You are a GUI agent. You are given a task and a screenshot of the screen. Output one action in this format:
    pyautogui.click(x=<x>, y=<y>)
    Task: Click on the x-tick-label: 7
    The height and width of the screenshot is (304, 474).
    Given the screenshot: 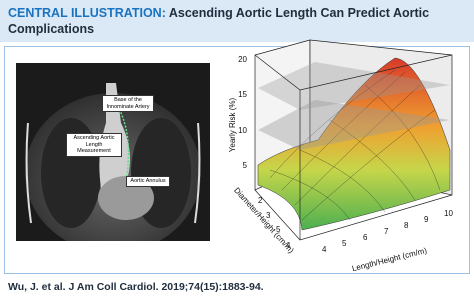 What is the action you would take?
    pyautogui.click(x=386, y=231)
    